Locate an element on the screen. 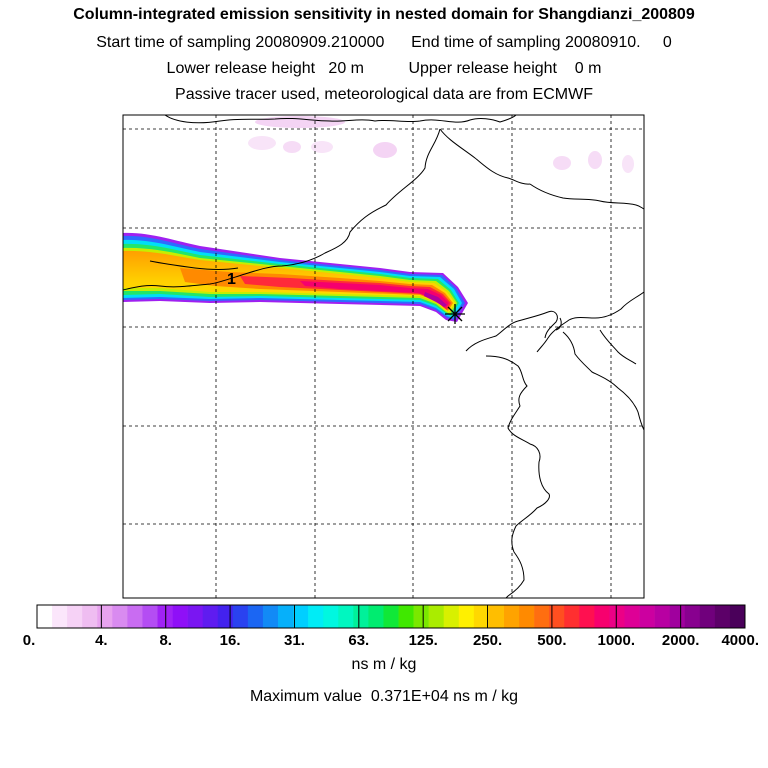 This screenshot has width=768, height=768. colorbar-units: ns m / kg is located at coordinates (384, 664).